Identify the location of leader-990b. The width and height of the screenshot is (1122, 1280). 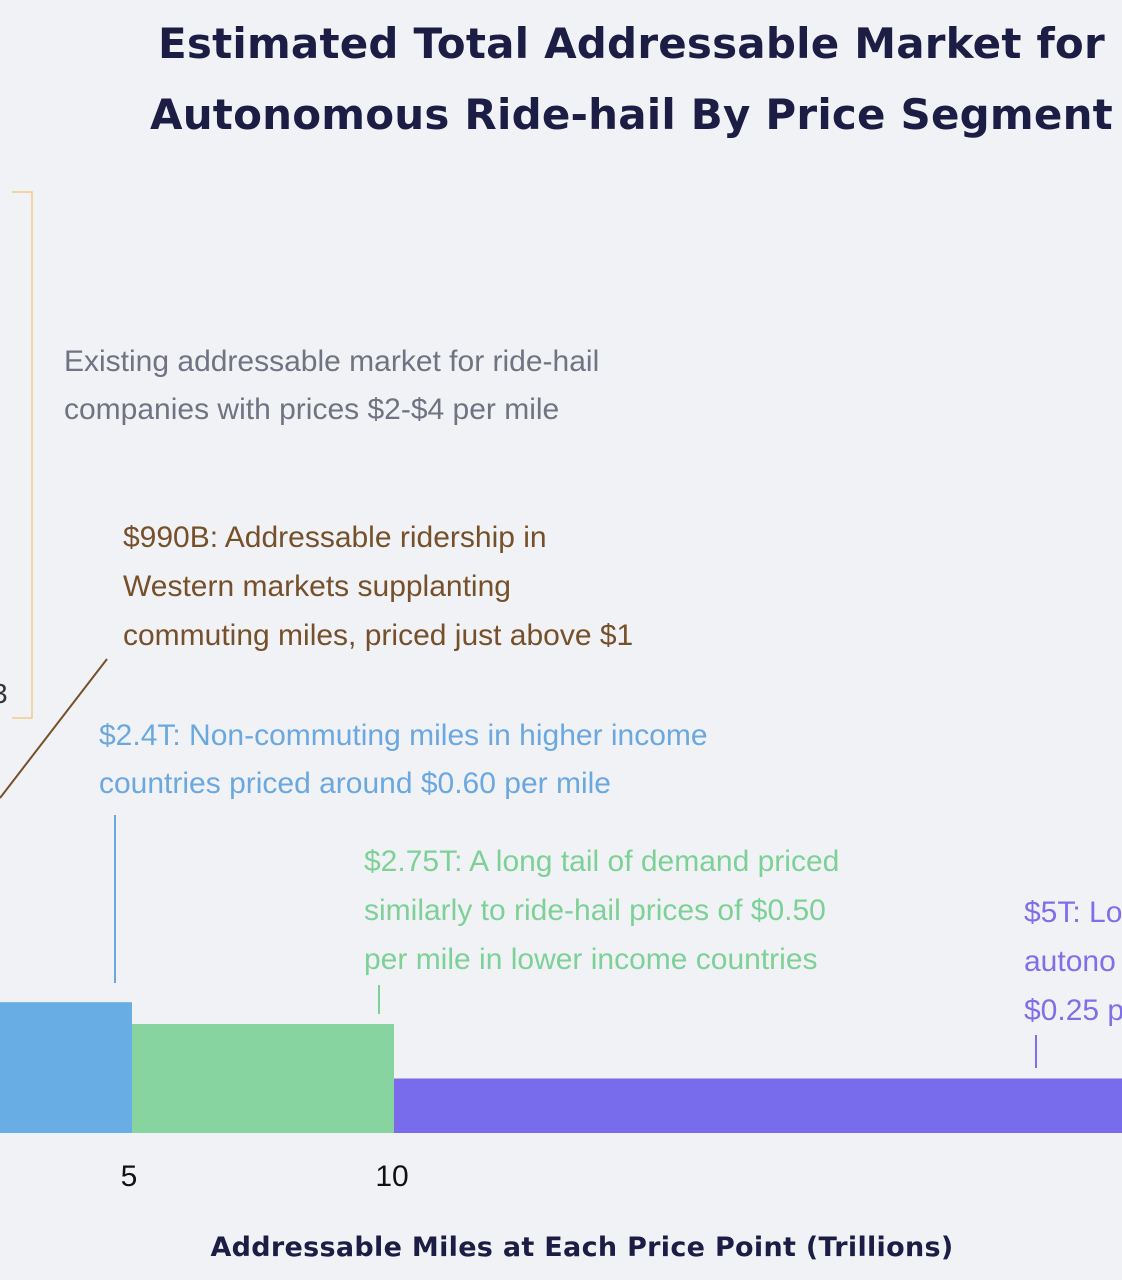
(54, 728).